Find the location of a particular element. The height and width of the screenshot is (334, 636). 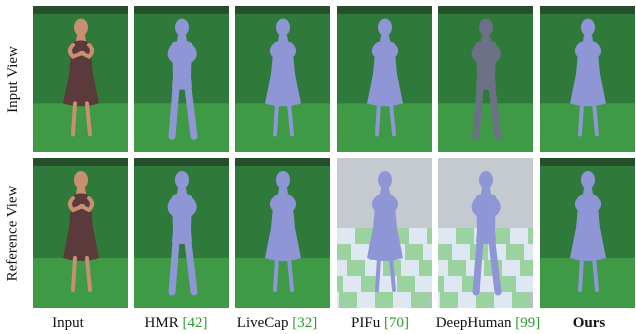

column-label-ours: Ours is located at coordinates (585, 323).